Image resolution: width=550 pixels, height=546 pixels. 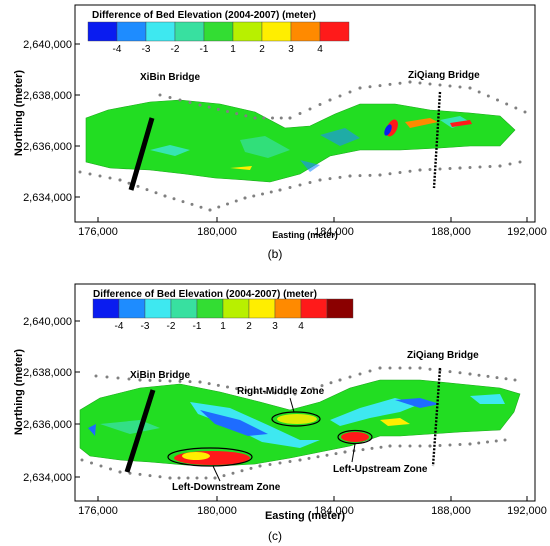 What do you see at coordinates (218, 38) in the screenshot?
I see `legend-colorbar-b: -4 -3 -2 -1 1 2 3 4` at bounding box center [218, 38].